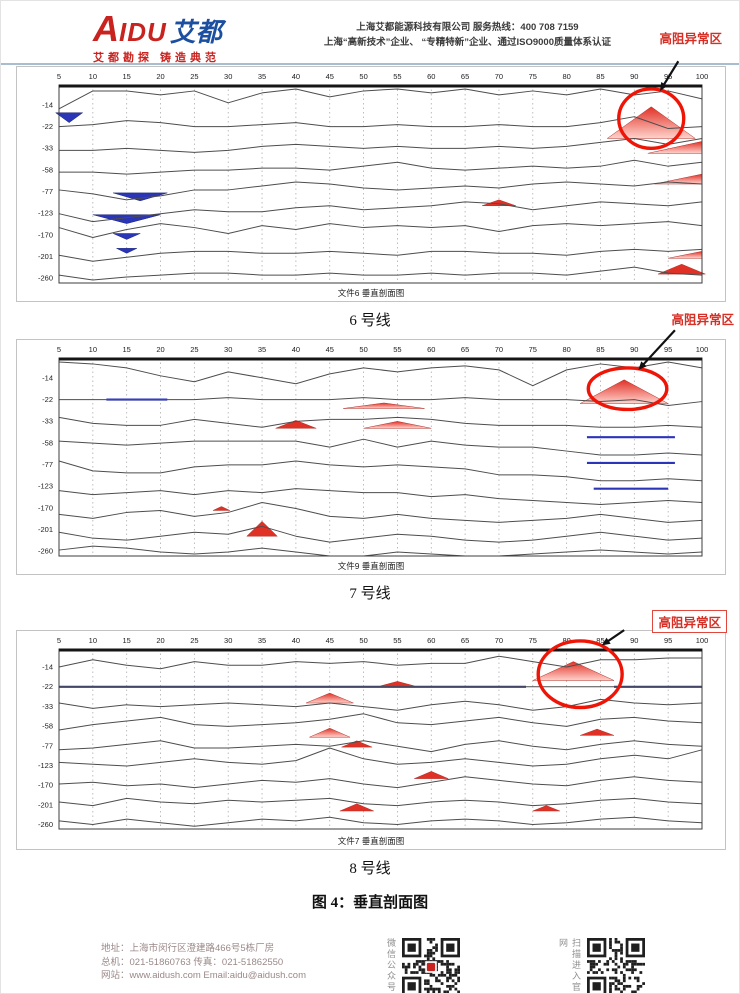 Image resolution: width=740 pixels, height=994 pixels. I want to click on panel-caption: 文件9 垂直剖面图, so click(371, 566).